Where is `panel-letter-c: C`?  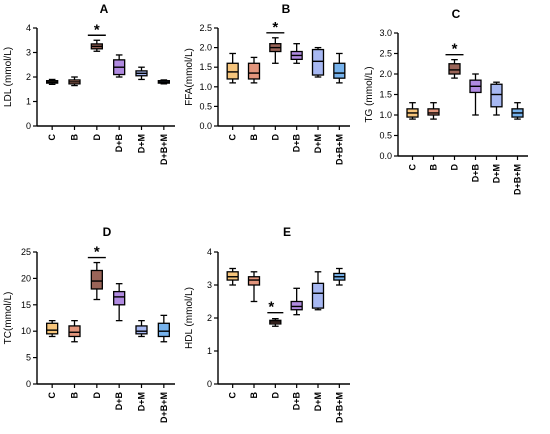 panel-letter-c: C is located at coordinates (456, 14).